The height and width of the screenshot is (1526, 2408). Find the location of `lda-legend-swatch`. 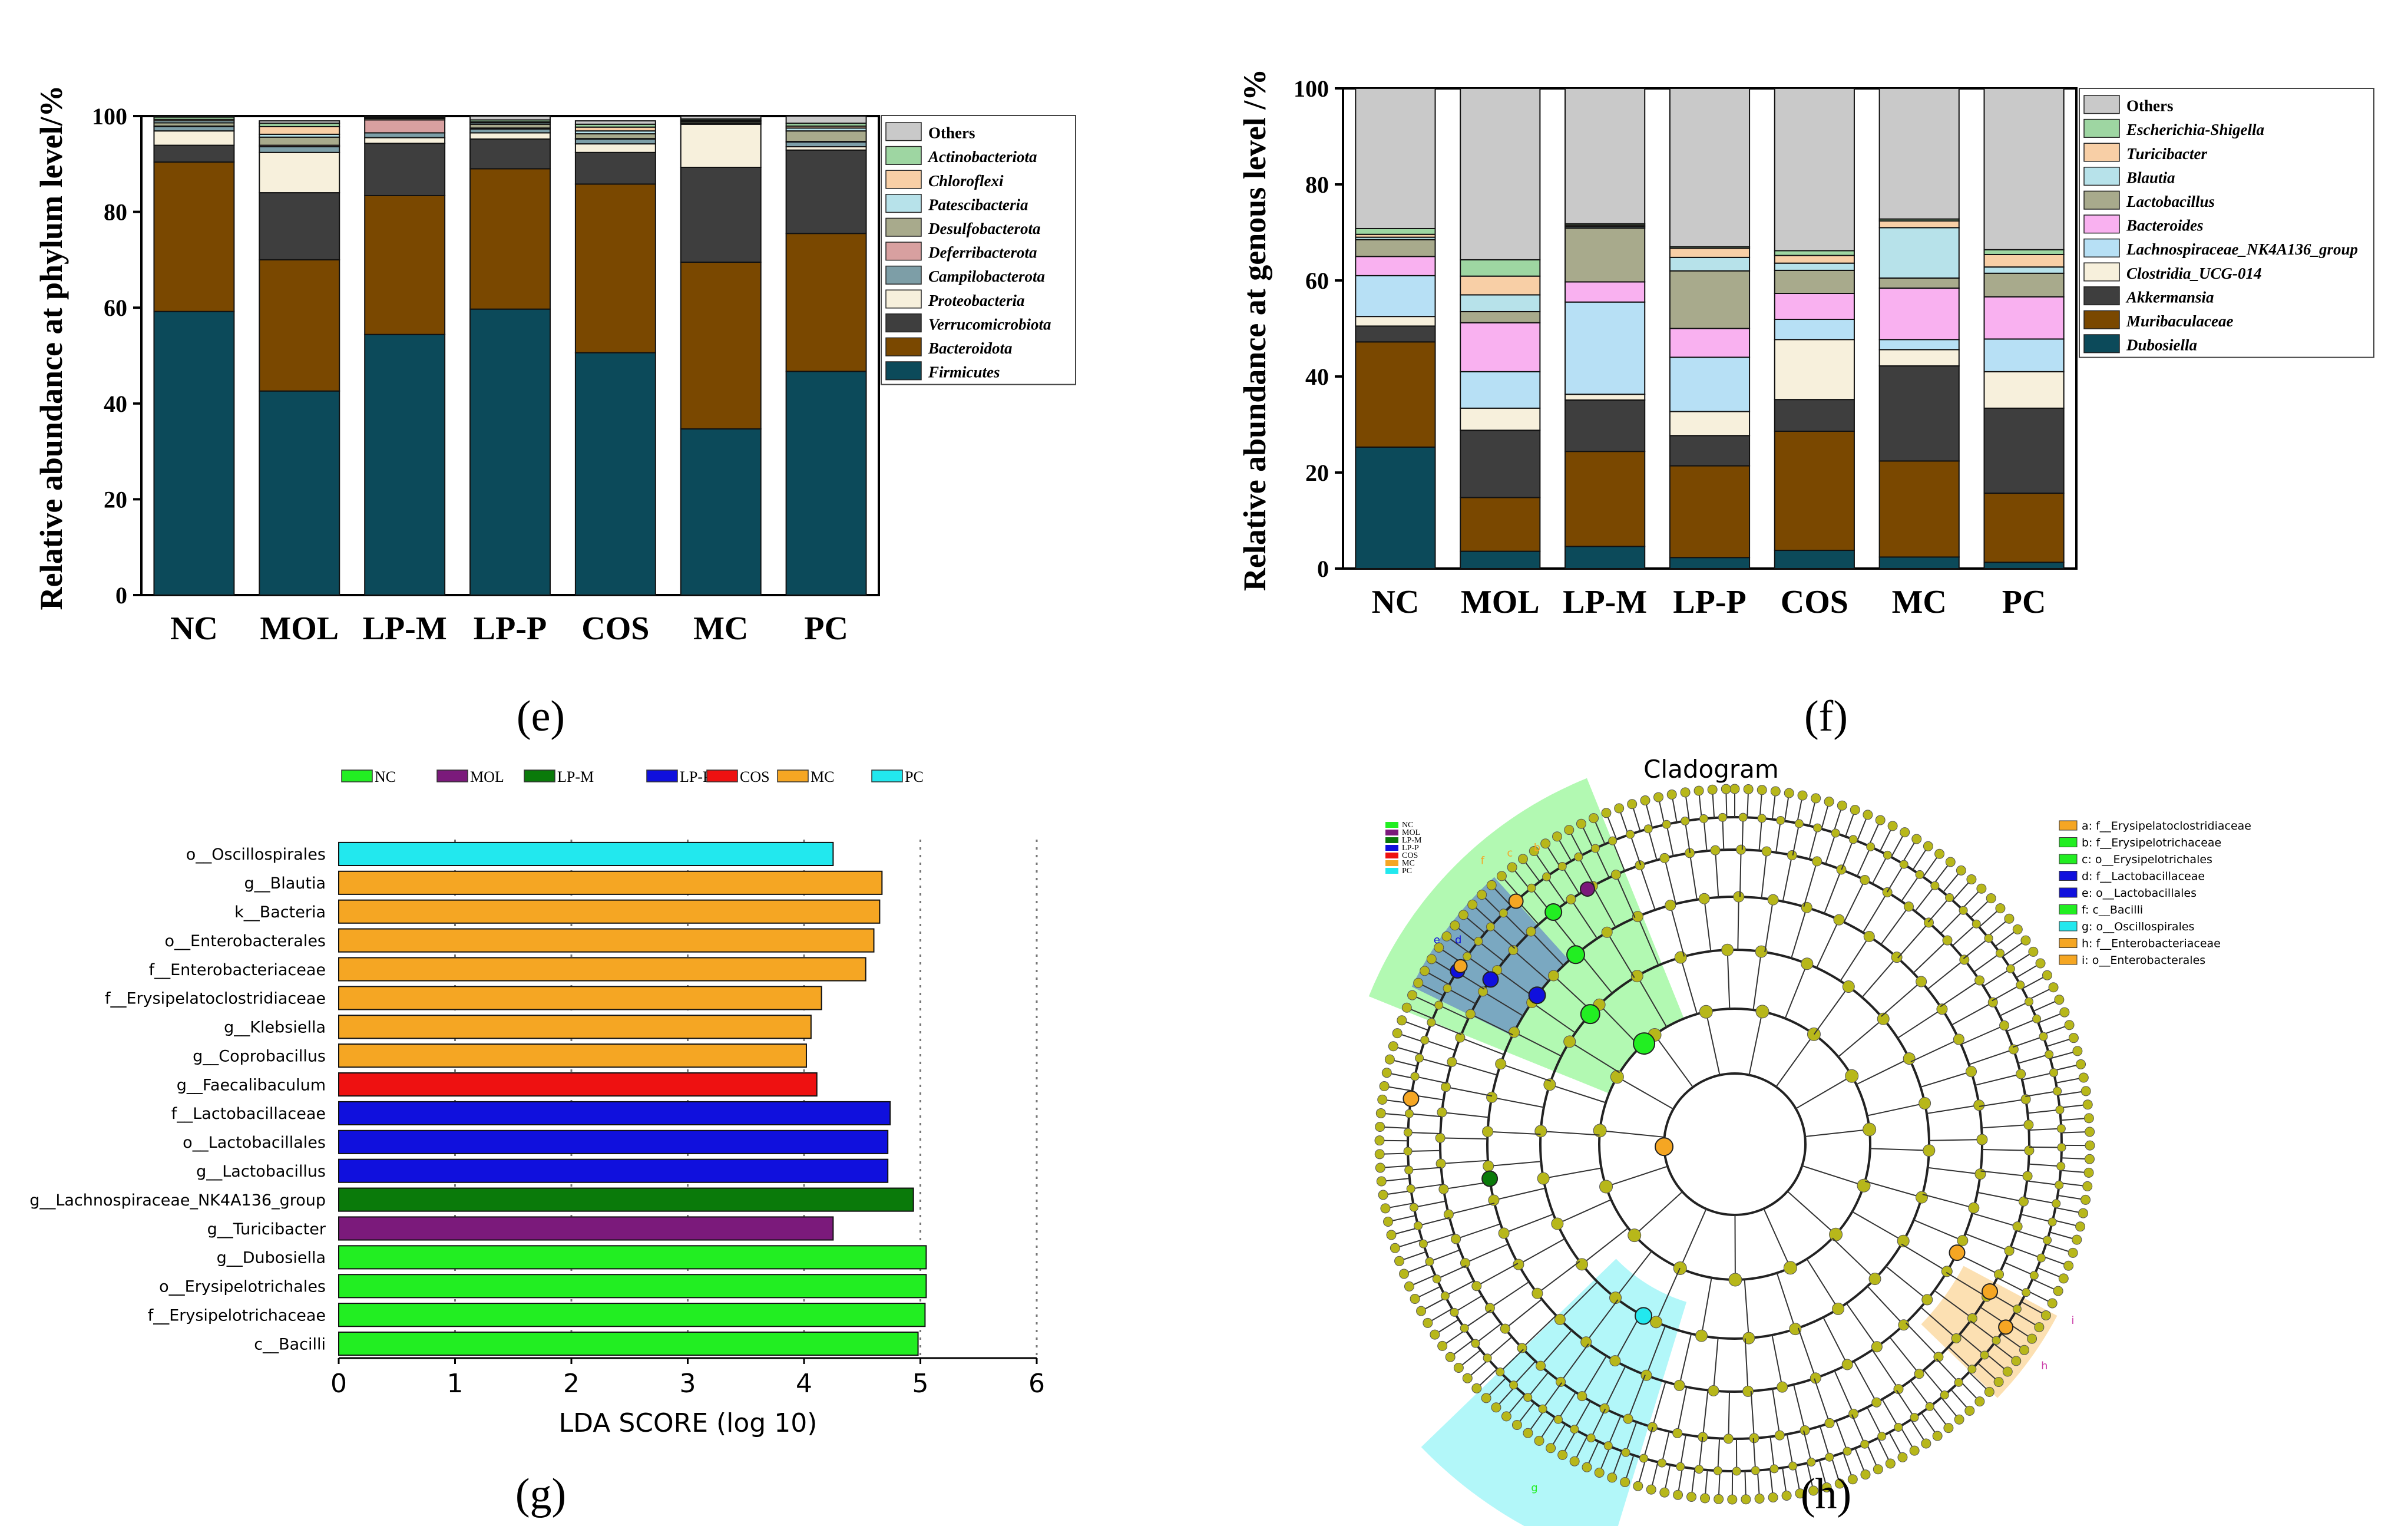

lda-legend-swatch is located at coordinates (722, 775).